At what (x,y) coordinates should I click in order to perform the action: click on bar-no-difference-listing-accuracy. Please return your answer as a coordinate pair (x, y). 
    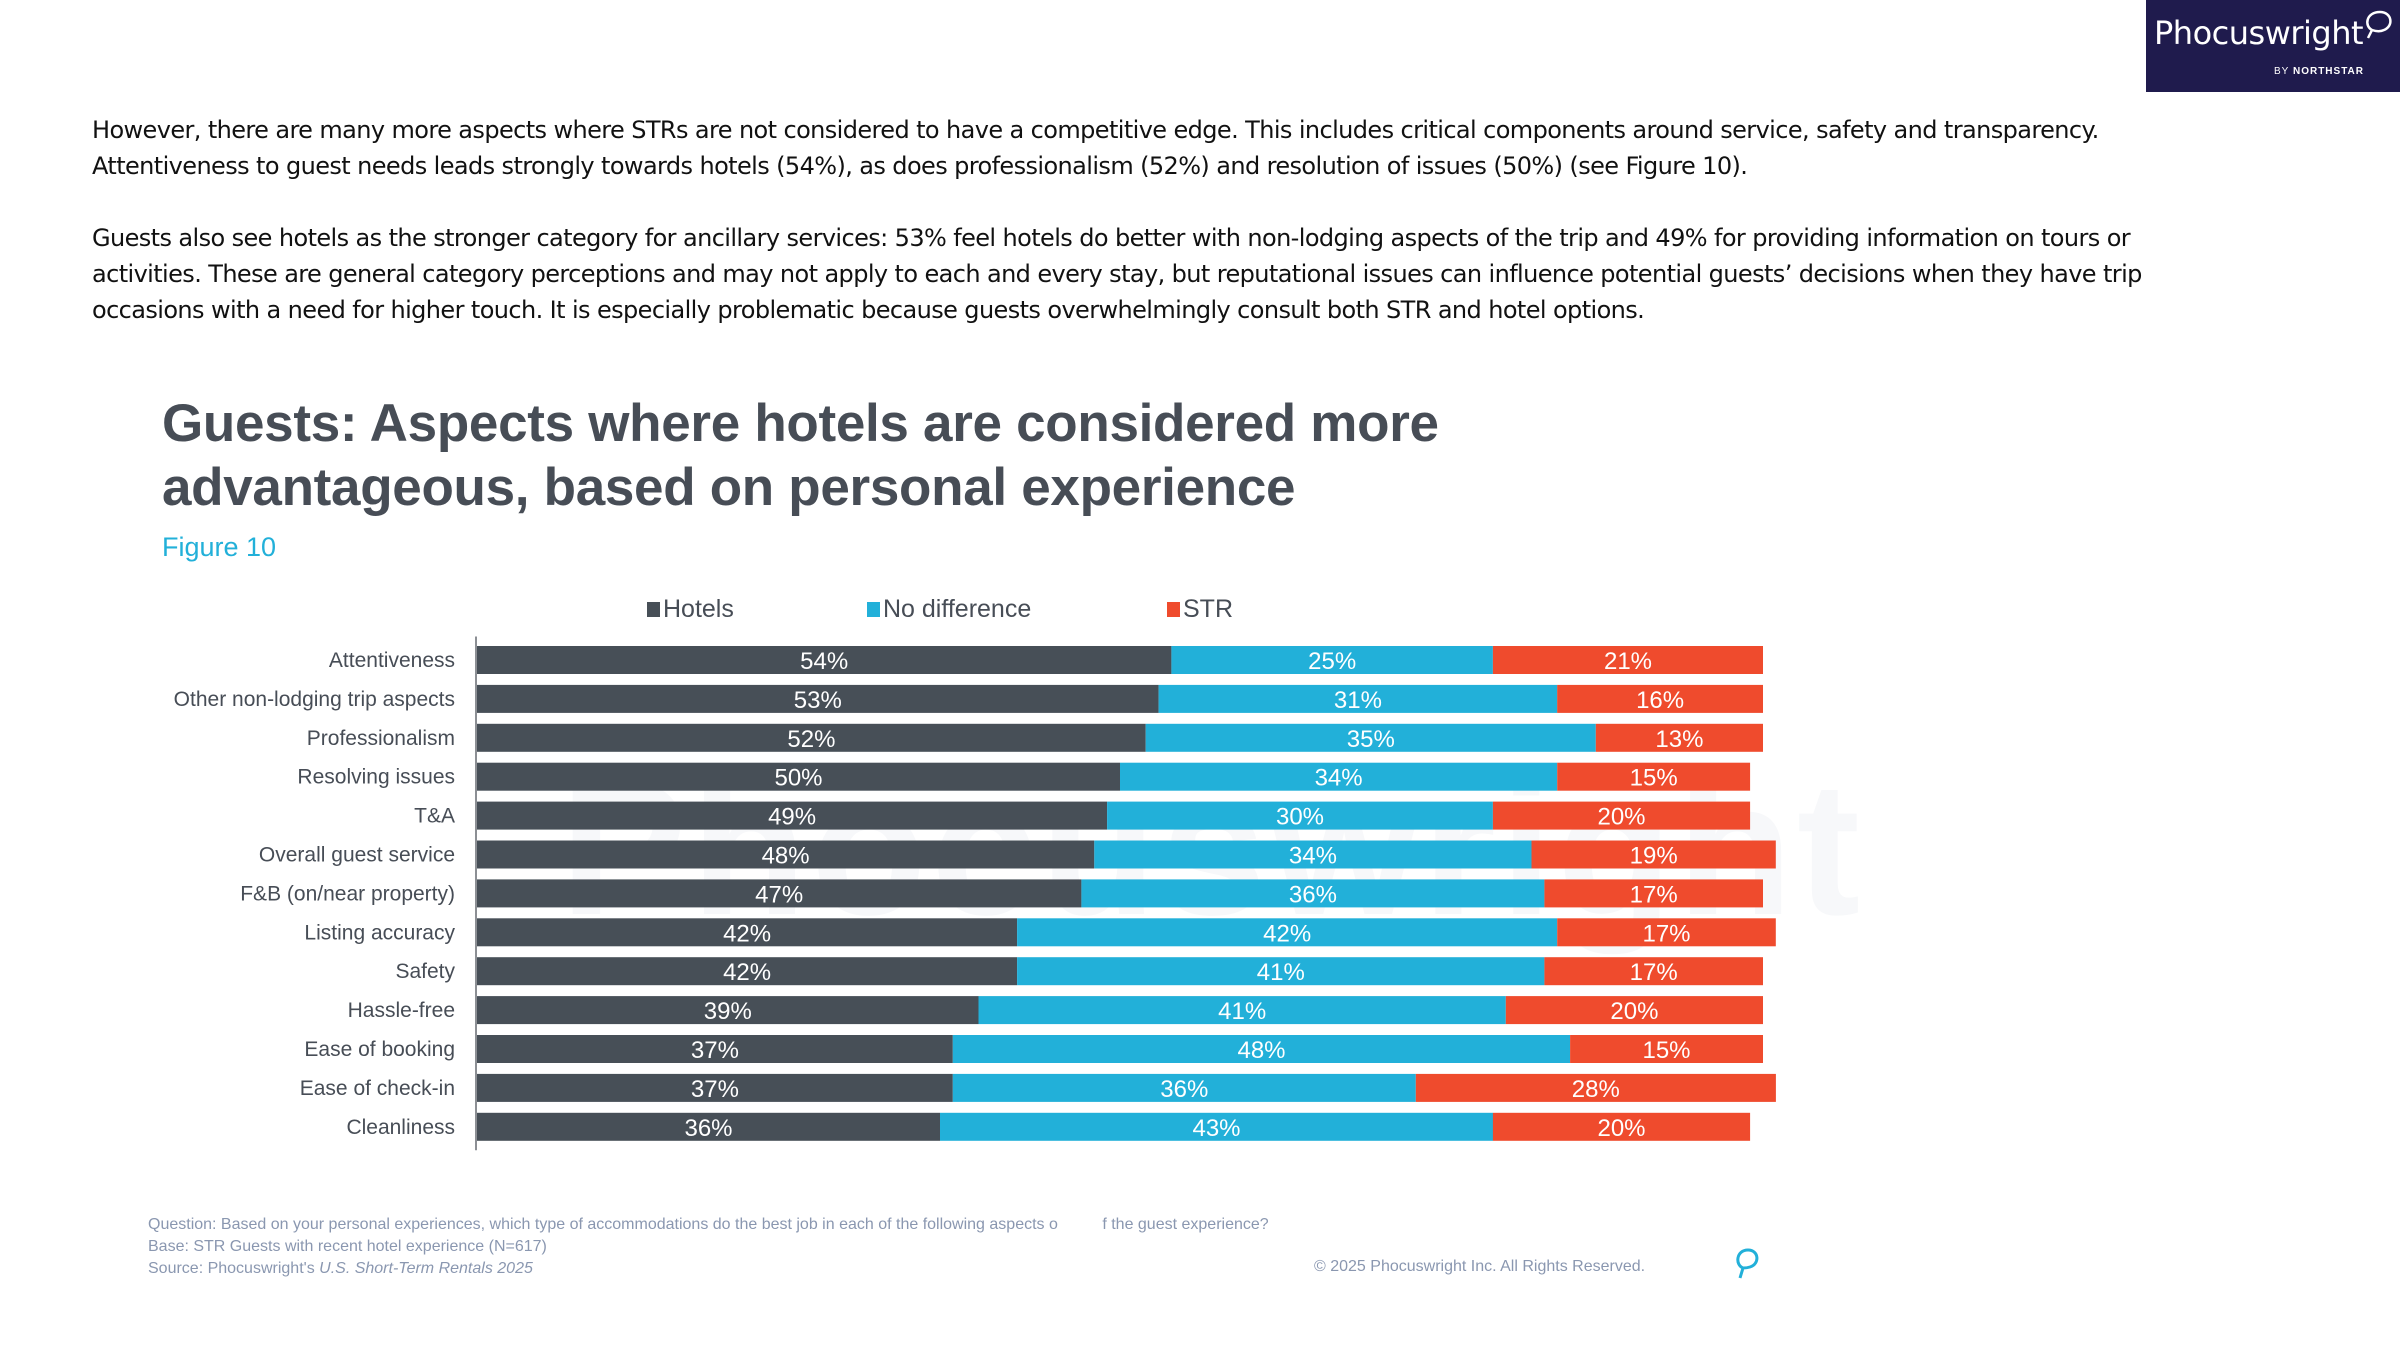
    Looking at the image, I should click on (1287, 932).